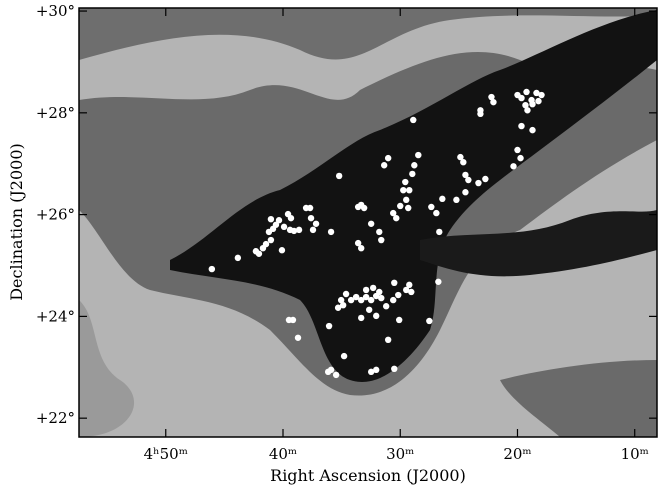  Describe the element at coordinates (55, 316) in the screenshot. I see `y-tick-label: +24°` at that location.